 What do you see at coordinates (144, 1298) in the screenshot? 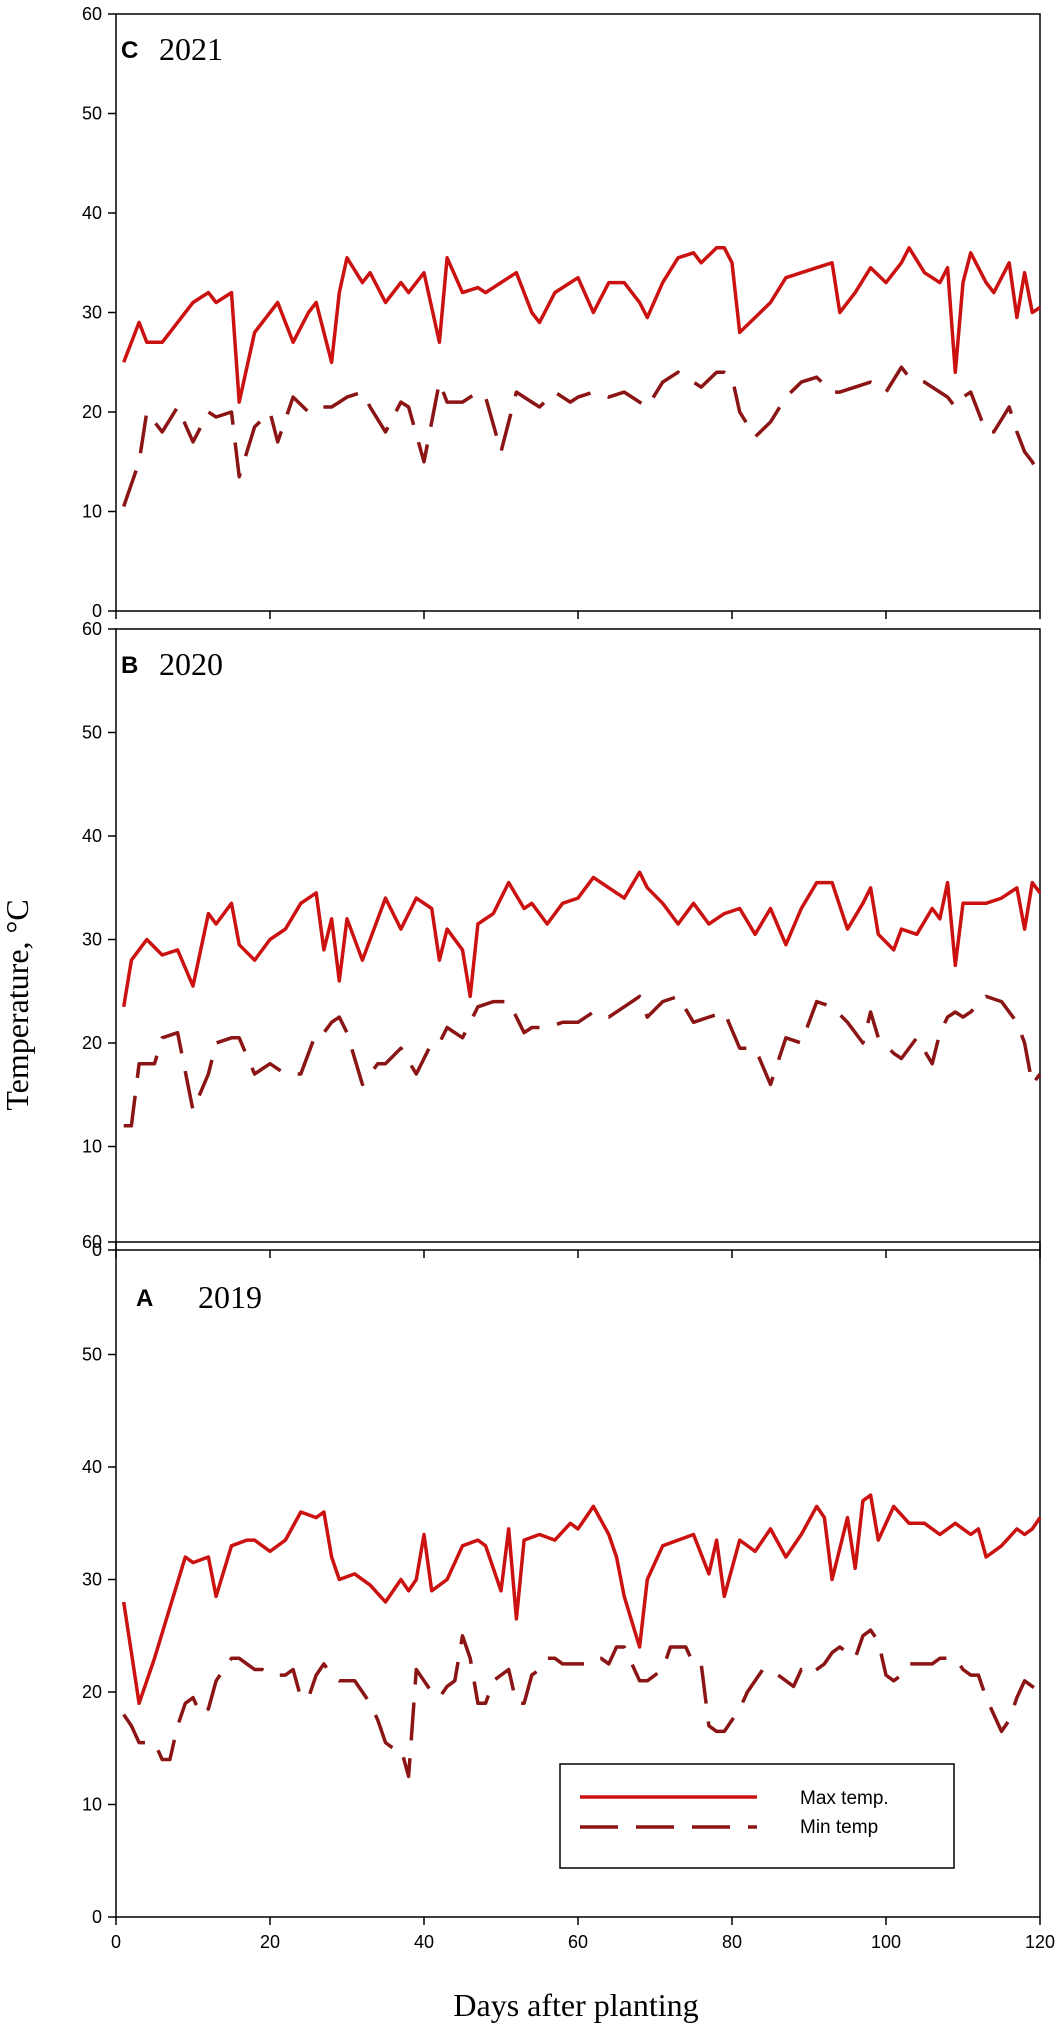
I see `panel-letter: A` at bounding box center [144, 1298].